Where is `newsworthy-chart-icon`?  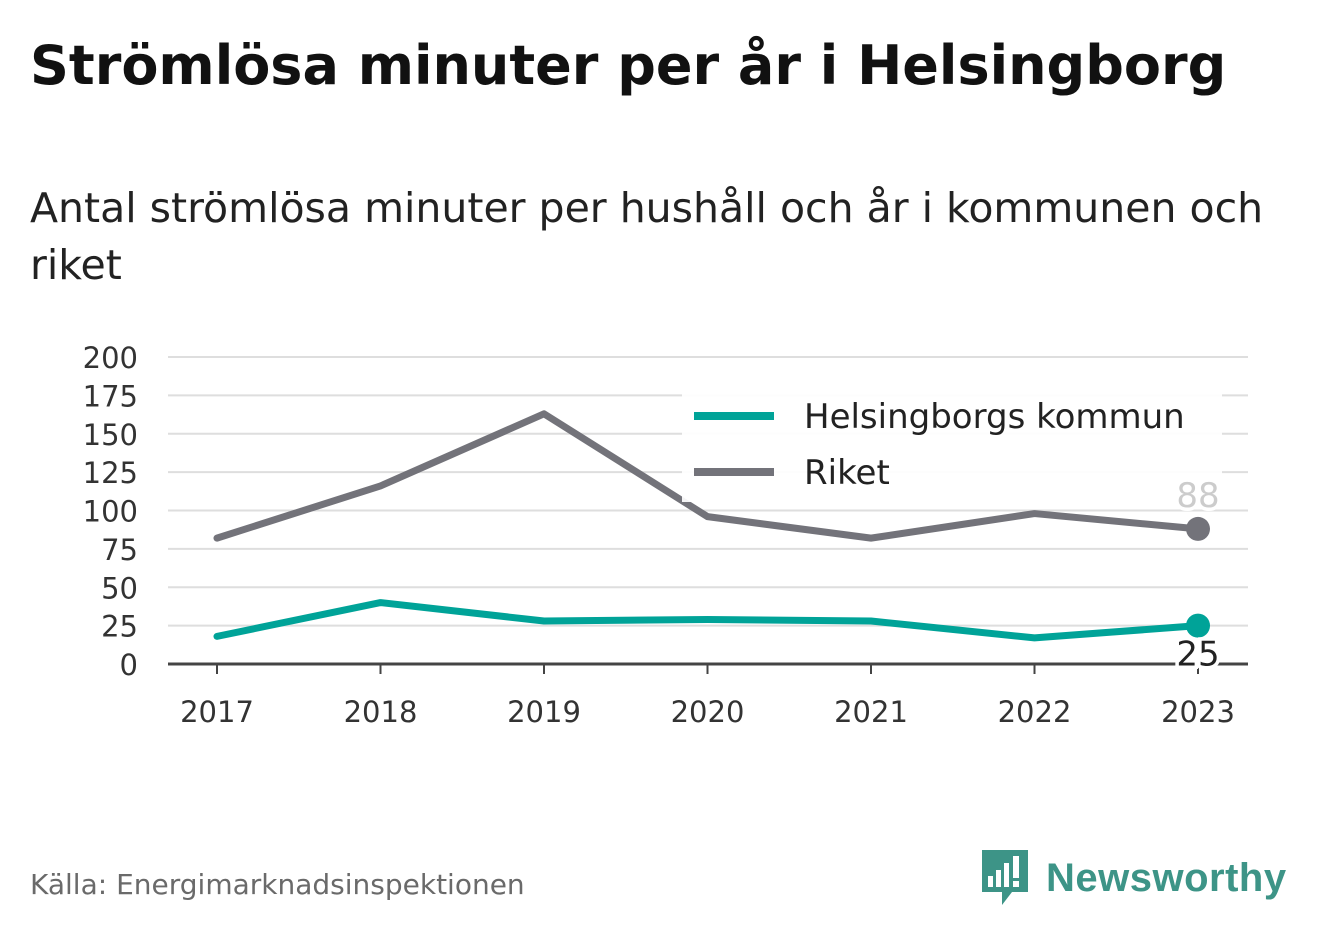 newsworthy-chart-icon is located at coordinates (1005, 877).